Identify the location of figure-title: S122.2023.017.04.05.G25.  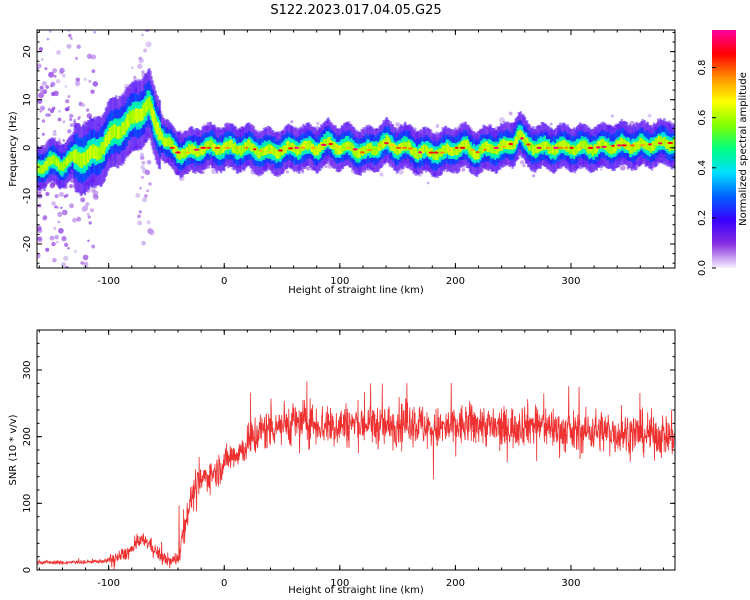
(355, 10).